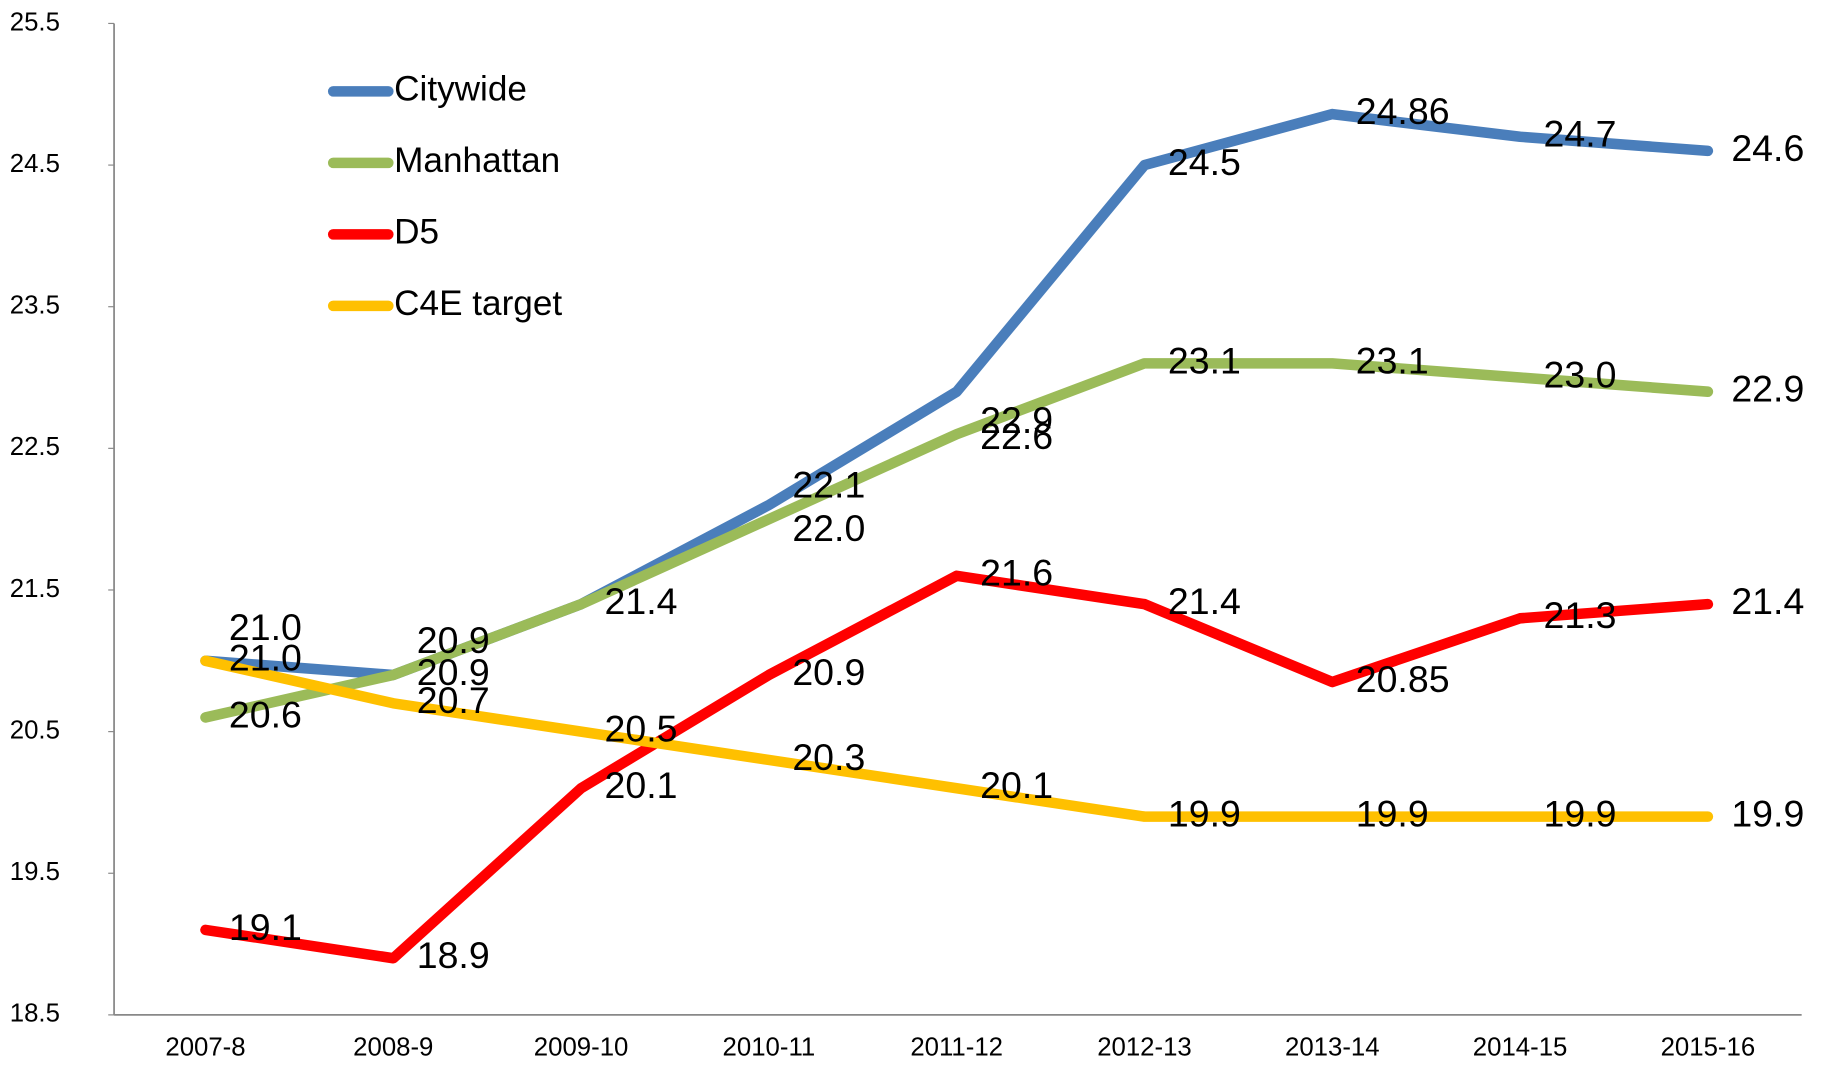 This screenshot has width=1829, height=1077. Describe the element at coordinates (393, 1048) in the screenshot. I see `x-tick-label: 2008-9` at that location.